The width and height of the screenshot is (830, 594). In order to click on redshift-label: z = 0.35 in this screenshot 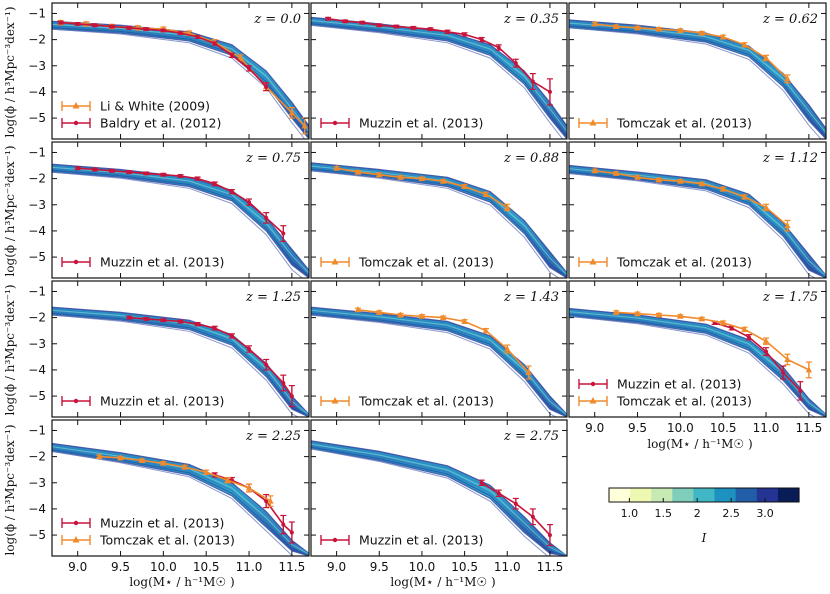, I will do `click(531, 19)`.